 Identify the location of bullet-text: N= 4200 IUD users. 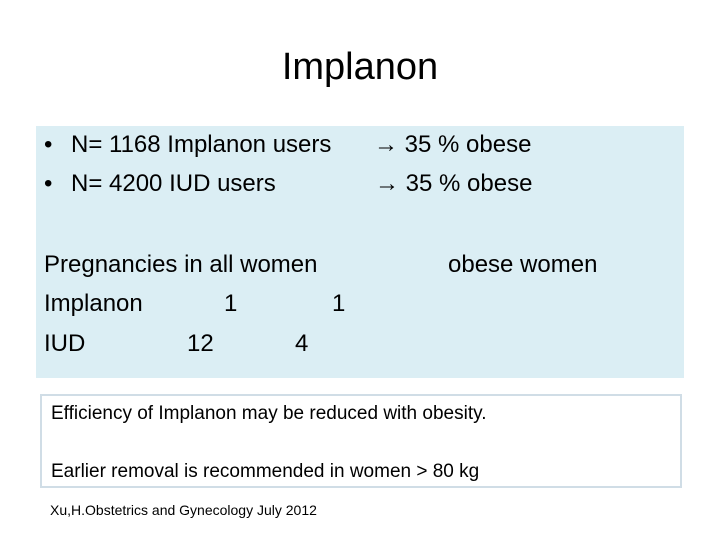
(173, 183).